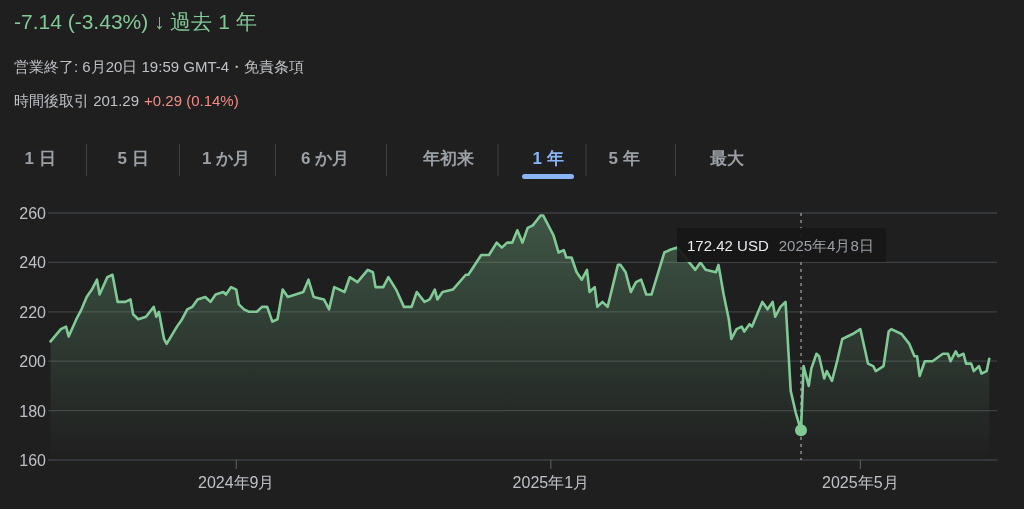 The image size is (1024, 509). Describe the element at coordinates (33, 312) in the screenshot. I see `y-tick-label: 220` at that location.